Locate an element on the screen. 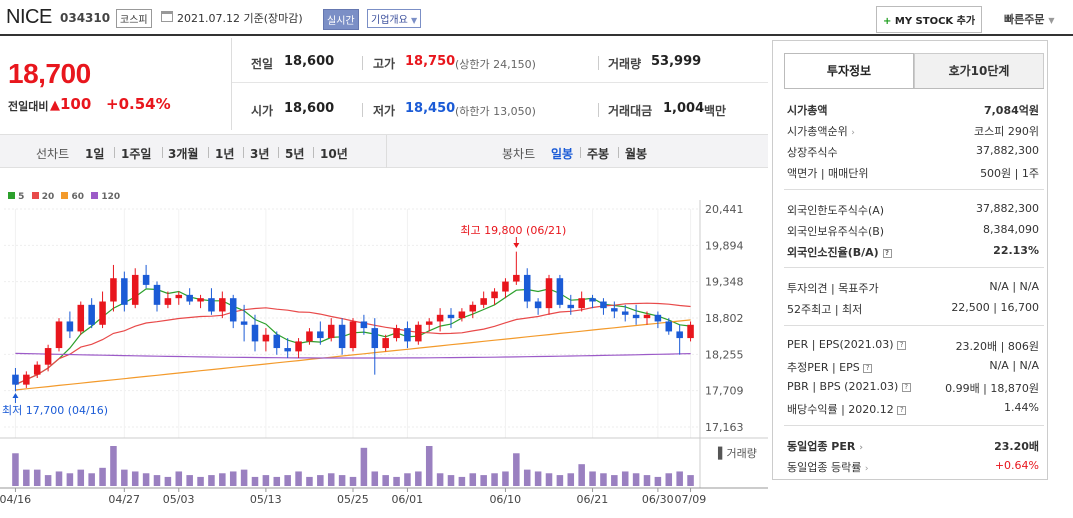 The height and width of the screenshot is (518, 1073). stock-code: 034310 is located at coordinates (85, 18).